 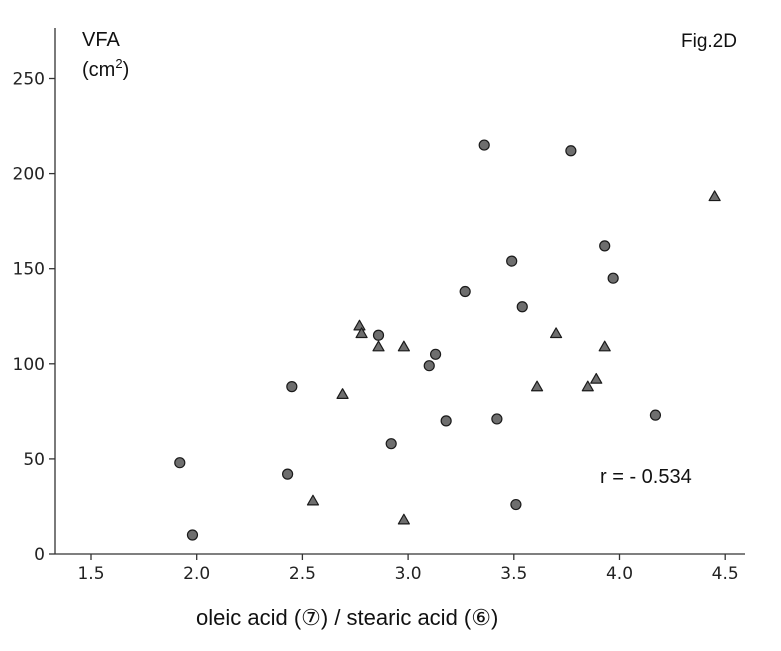 I want to click on y-axis-unit: (cm2), so click(x=105, y=68).